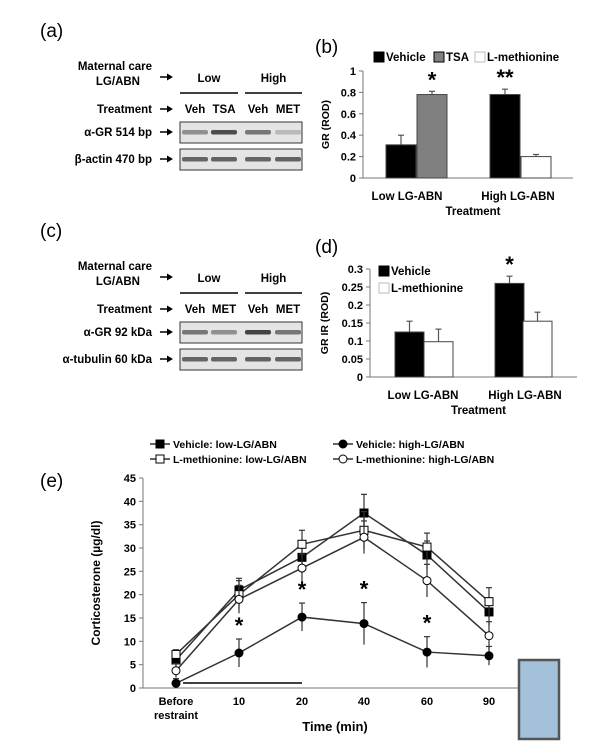  What do you see at coordinates (124, 110) in the screenshot?
I see `treatment-label: Treatment` at bounding box center [124, 110].